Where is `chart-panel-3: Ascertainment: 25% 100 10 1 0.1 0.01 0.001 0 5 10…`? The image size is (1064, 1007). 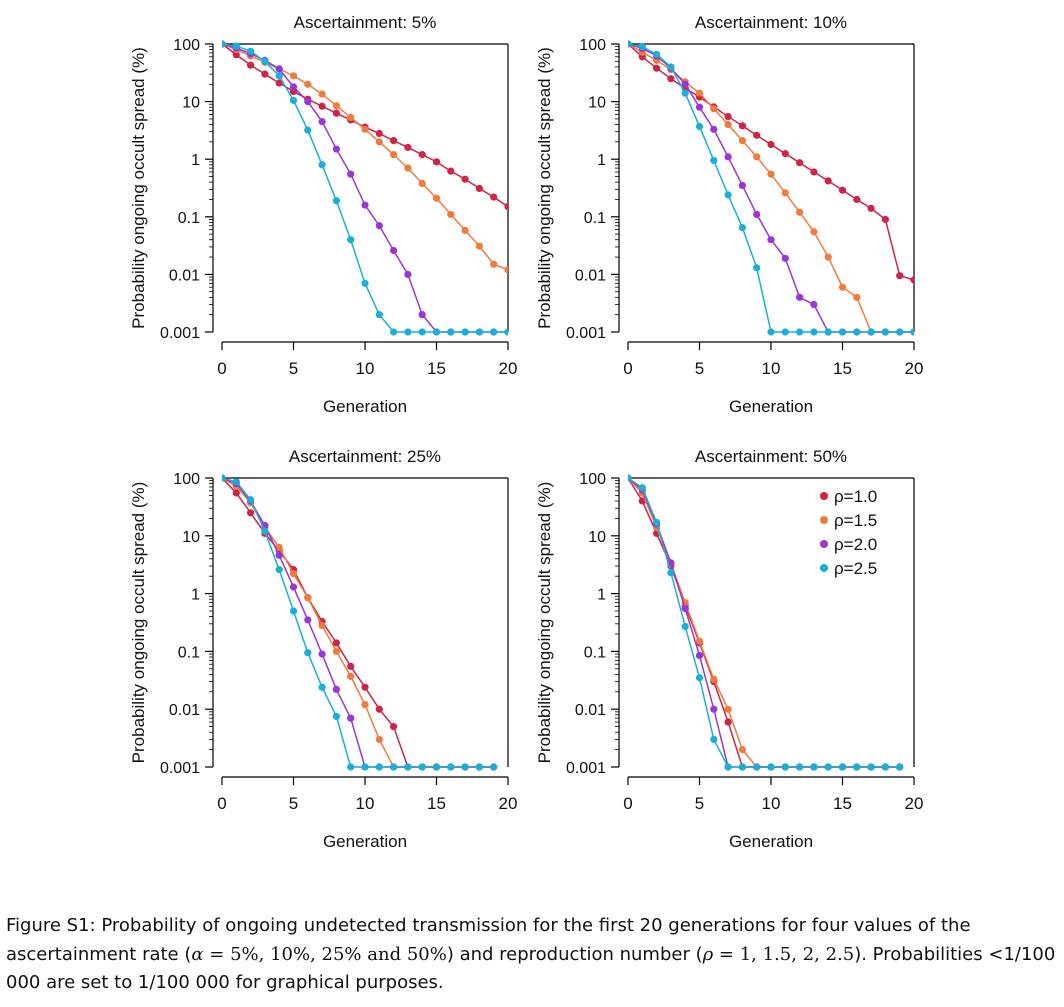
chart-panel-3: Ascertainment: 25% 100 10 1 0.1 0.01 0.001 0 5 10… is located at coordinates (323, 649).